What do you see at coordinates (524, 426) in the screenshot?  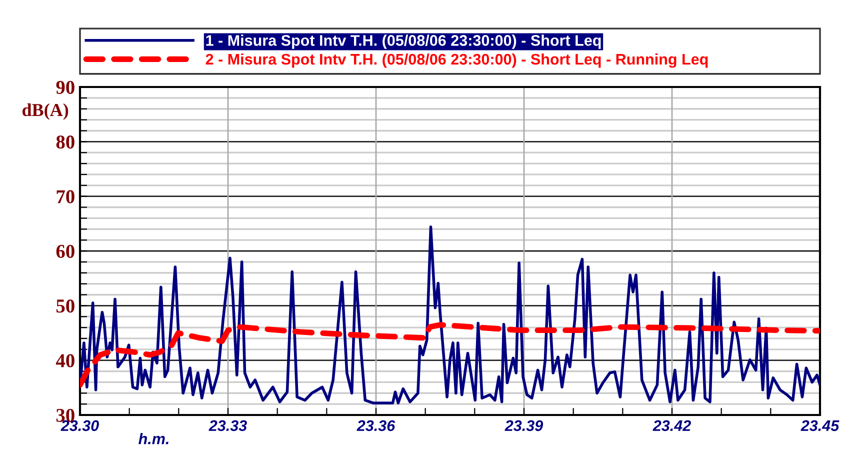 I see `x-tick-label: 23.39` at bounding box center [524, 426].